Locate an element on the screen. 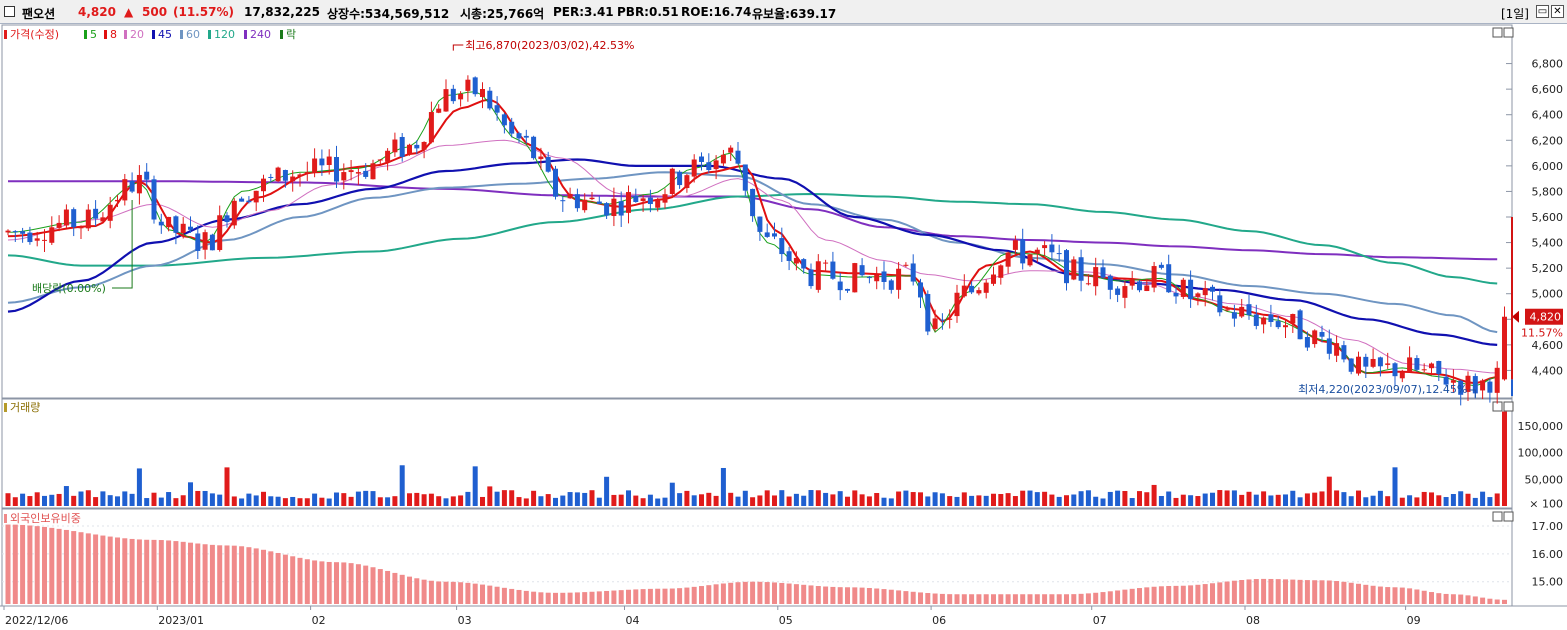  price-tick-label: 5,000 is located at coordinates (1548, 294).